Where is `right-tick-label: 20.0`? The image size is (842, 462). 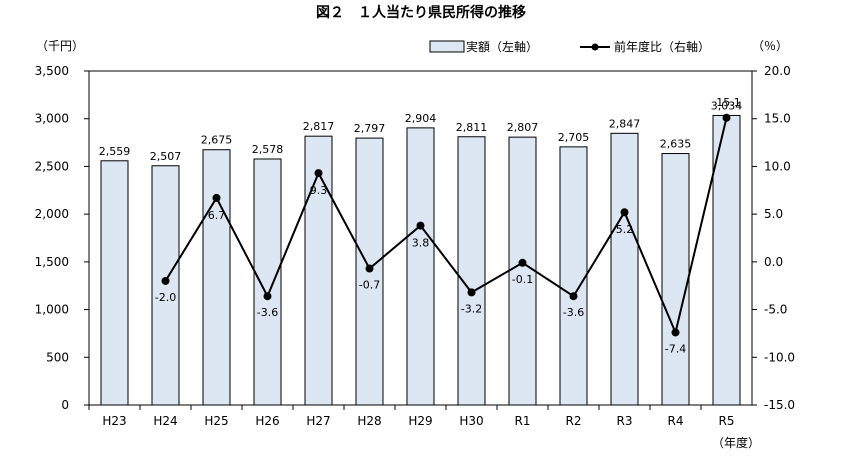
right-tick-label: 20.0 is located at coordinates (777, 71).